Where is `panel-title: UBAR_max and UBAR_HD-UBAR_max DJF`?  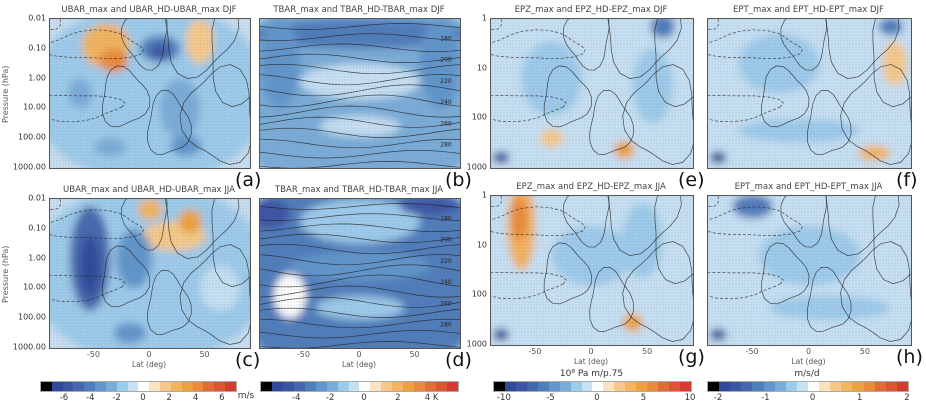 panel-title: UBAR_max and UBAR_HD-UBAR_max DJF is located at coordinates (149, 10).